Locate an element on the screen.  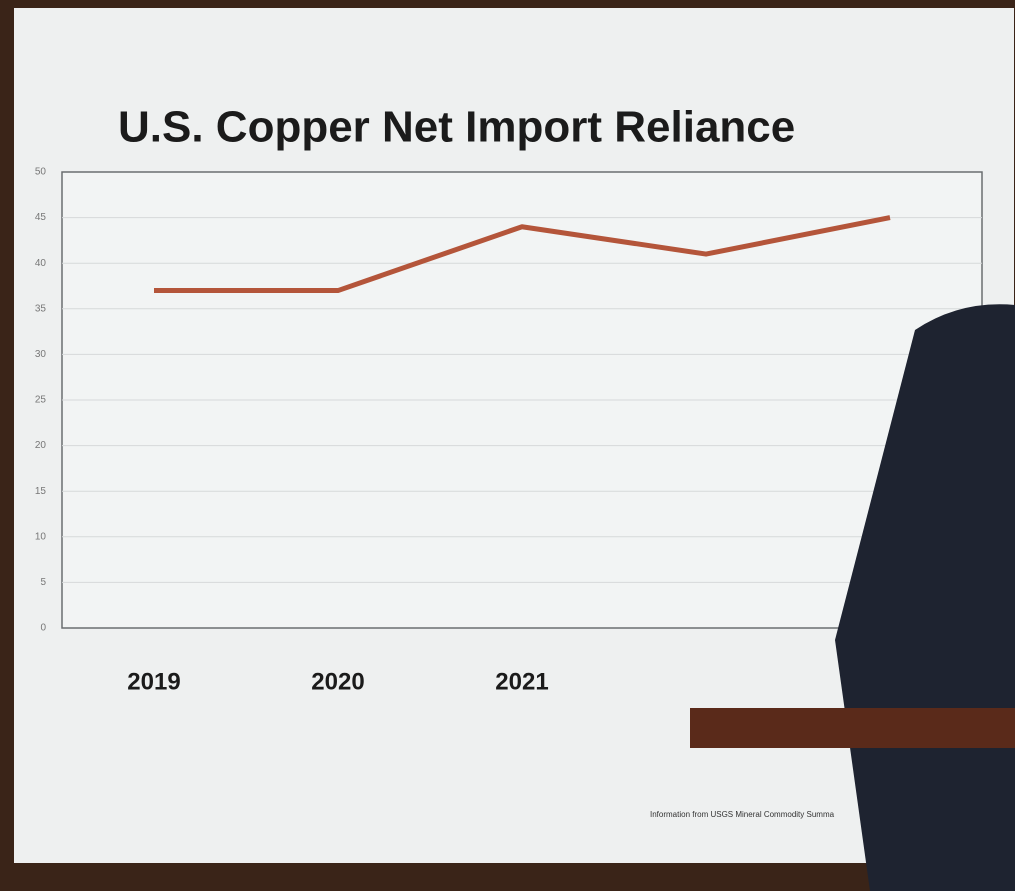
chart-title: U.S. Copper Net Import Reliance is located at coordinates (456, 127).